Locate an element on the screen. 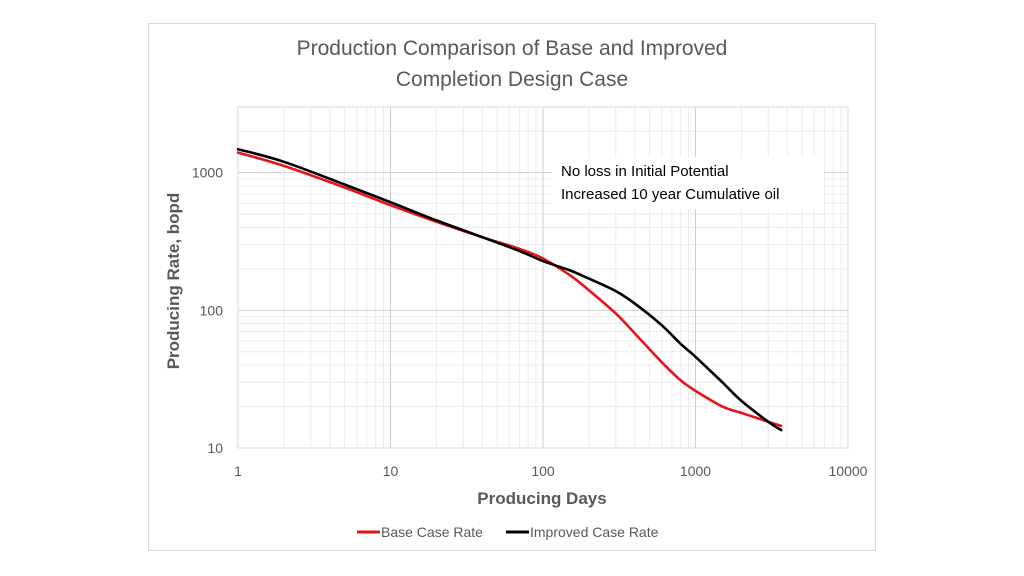 The width and height of the screenshot is (1024, 576). y-axis-ticks: 10 100 1000 is located at coordinates (207, 310).